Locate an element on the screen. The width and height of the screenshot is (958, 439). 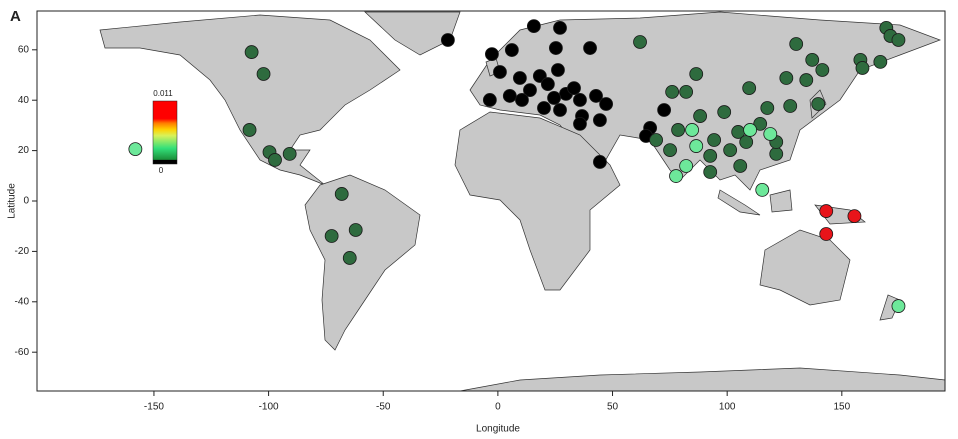
x-axis-label: Longitude is located at coordinates (498, 429).